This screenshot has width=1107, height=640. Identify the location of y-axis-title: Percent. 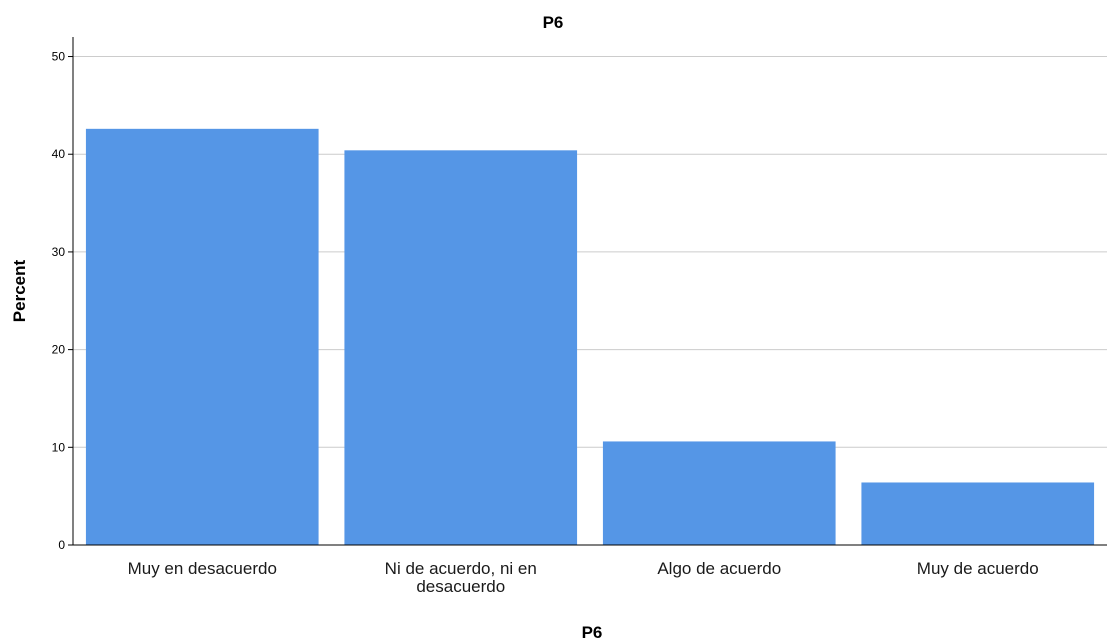
(19, 290).